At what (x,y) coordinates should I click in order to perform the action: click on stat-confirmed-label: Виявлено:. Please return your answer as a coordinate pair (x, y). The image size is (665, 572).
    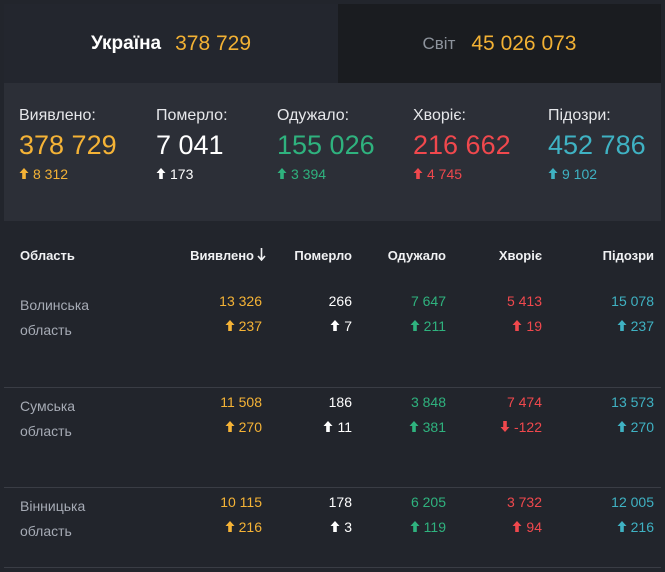
    Looking at the image, I should click on (57, 115).